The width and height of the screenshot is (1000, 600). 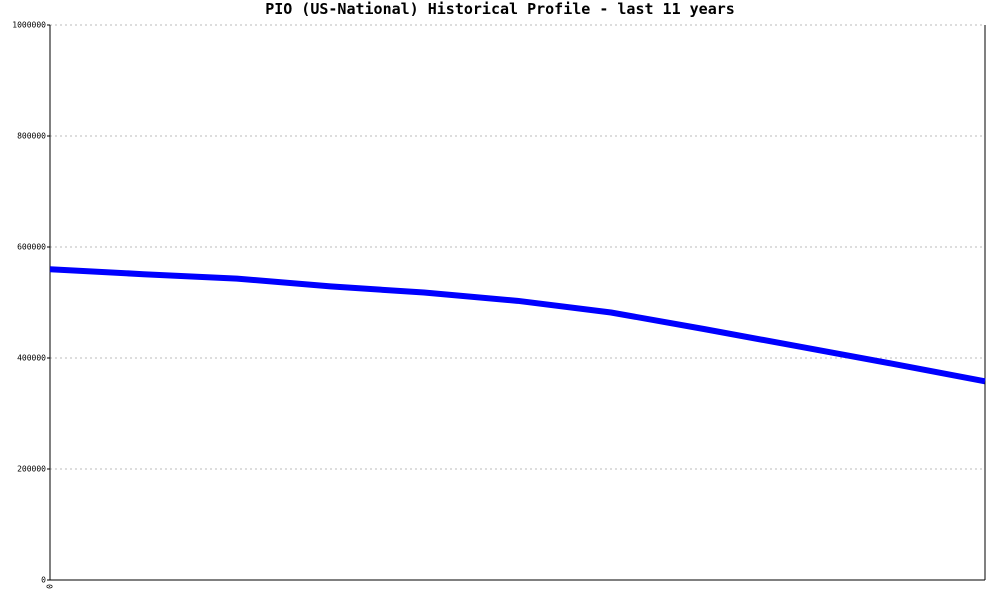 I want to click on y-tick-label: 1000000, so click(x=29, y=25).